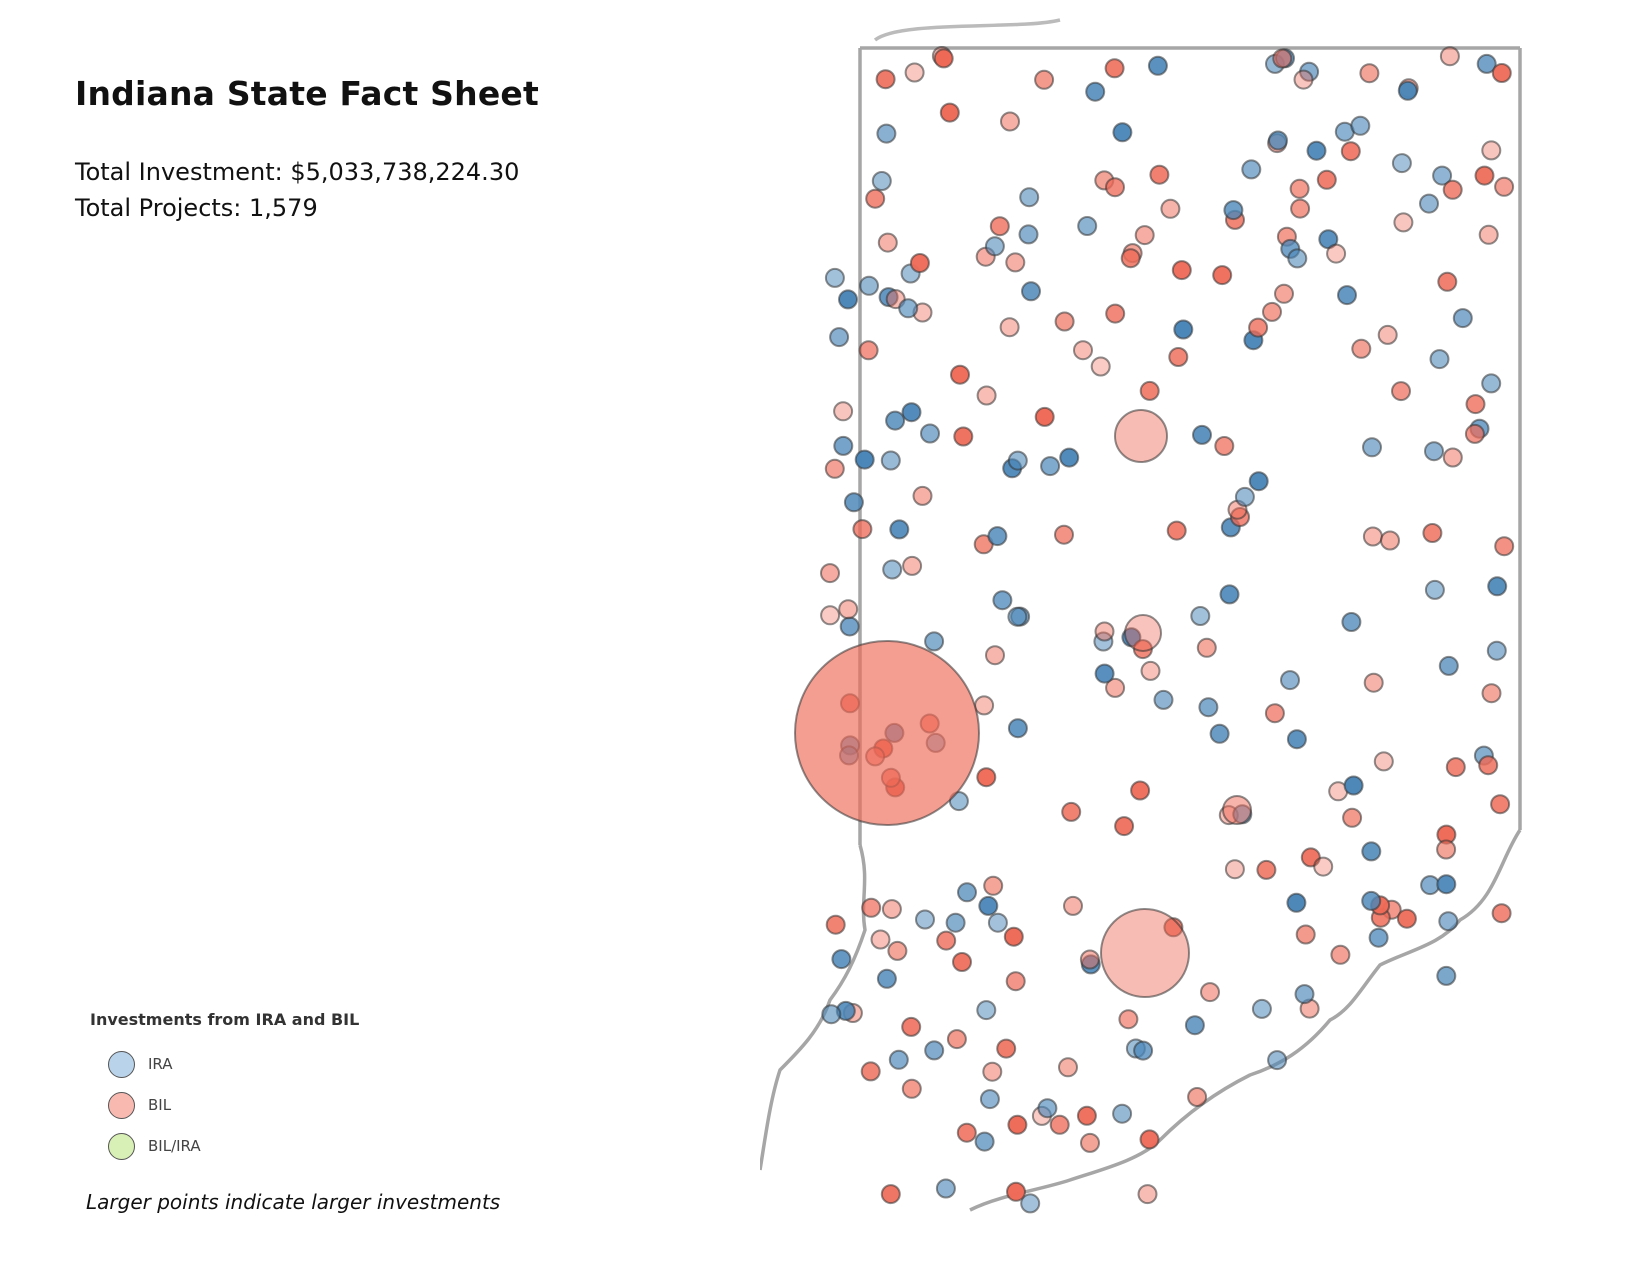 Image resolution: width=1650 pixels, height=1275 pixels. What do you see at coordinates (300, 1061) in the screenshot?
I see `legend-item-ira: IRA` at bounding box center [300, 1061].